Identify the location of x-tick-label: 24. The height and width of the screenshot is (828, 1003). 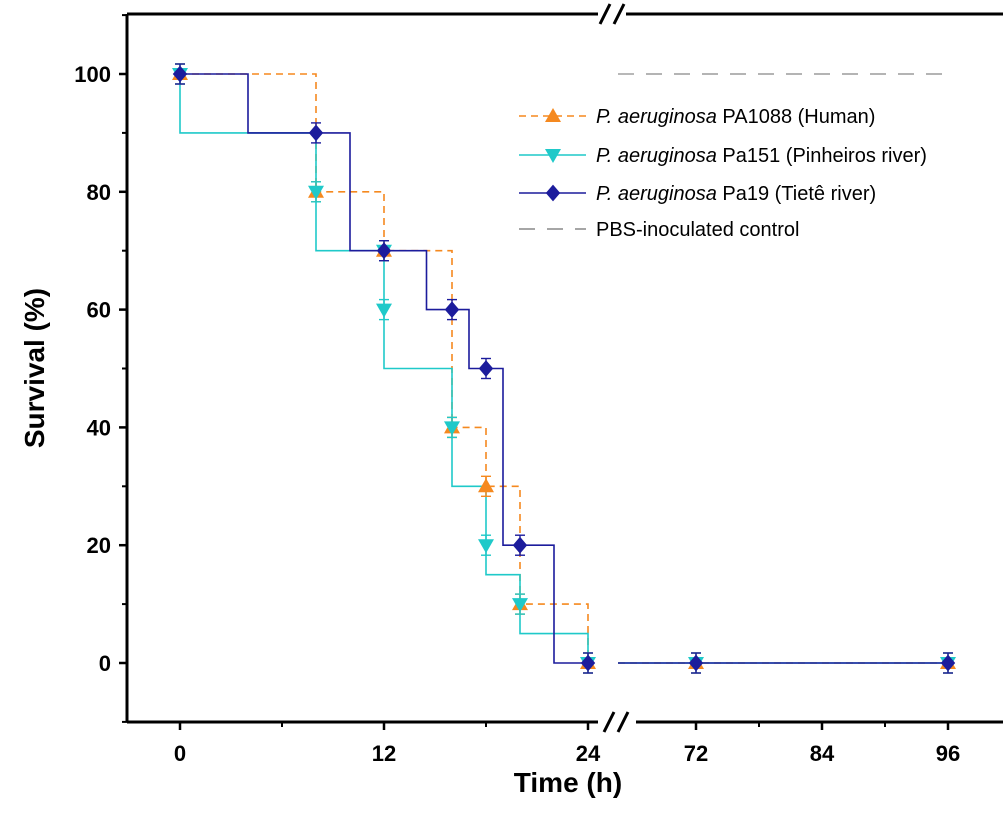
(588, 753).